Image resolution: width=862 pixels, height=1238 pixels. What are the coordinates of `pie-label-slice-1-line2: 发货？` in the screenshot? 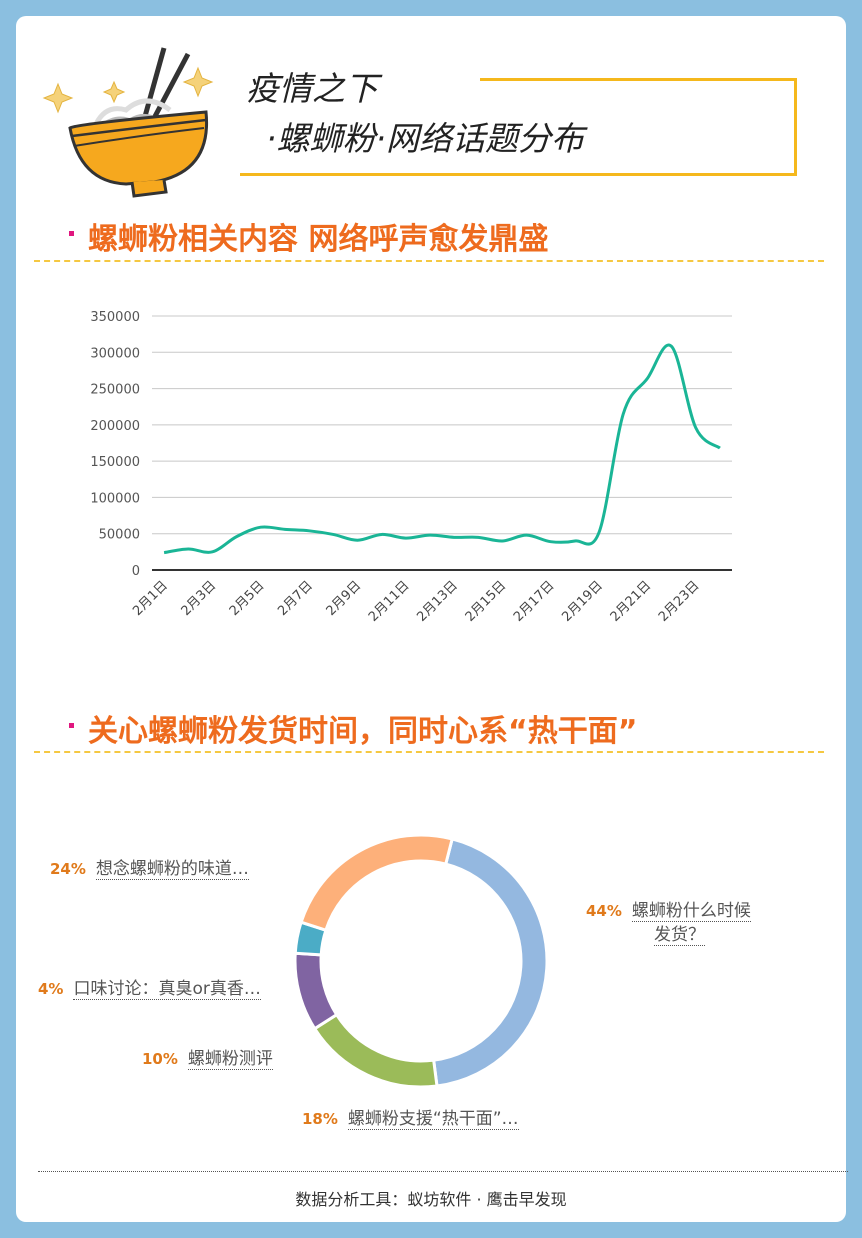 It's located at (679, 933).